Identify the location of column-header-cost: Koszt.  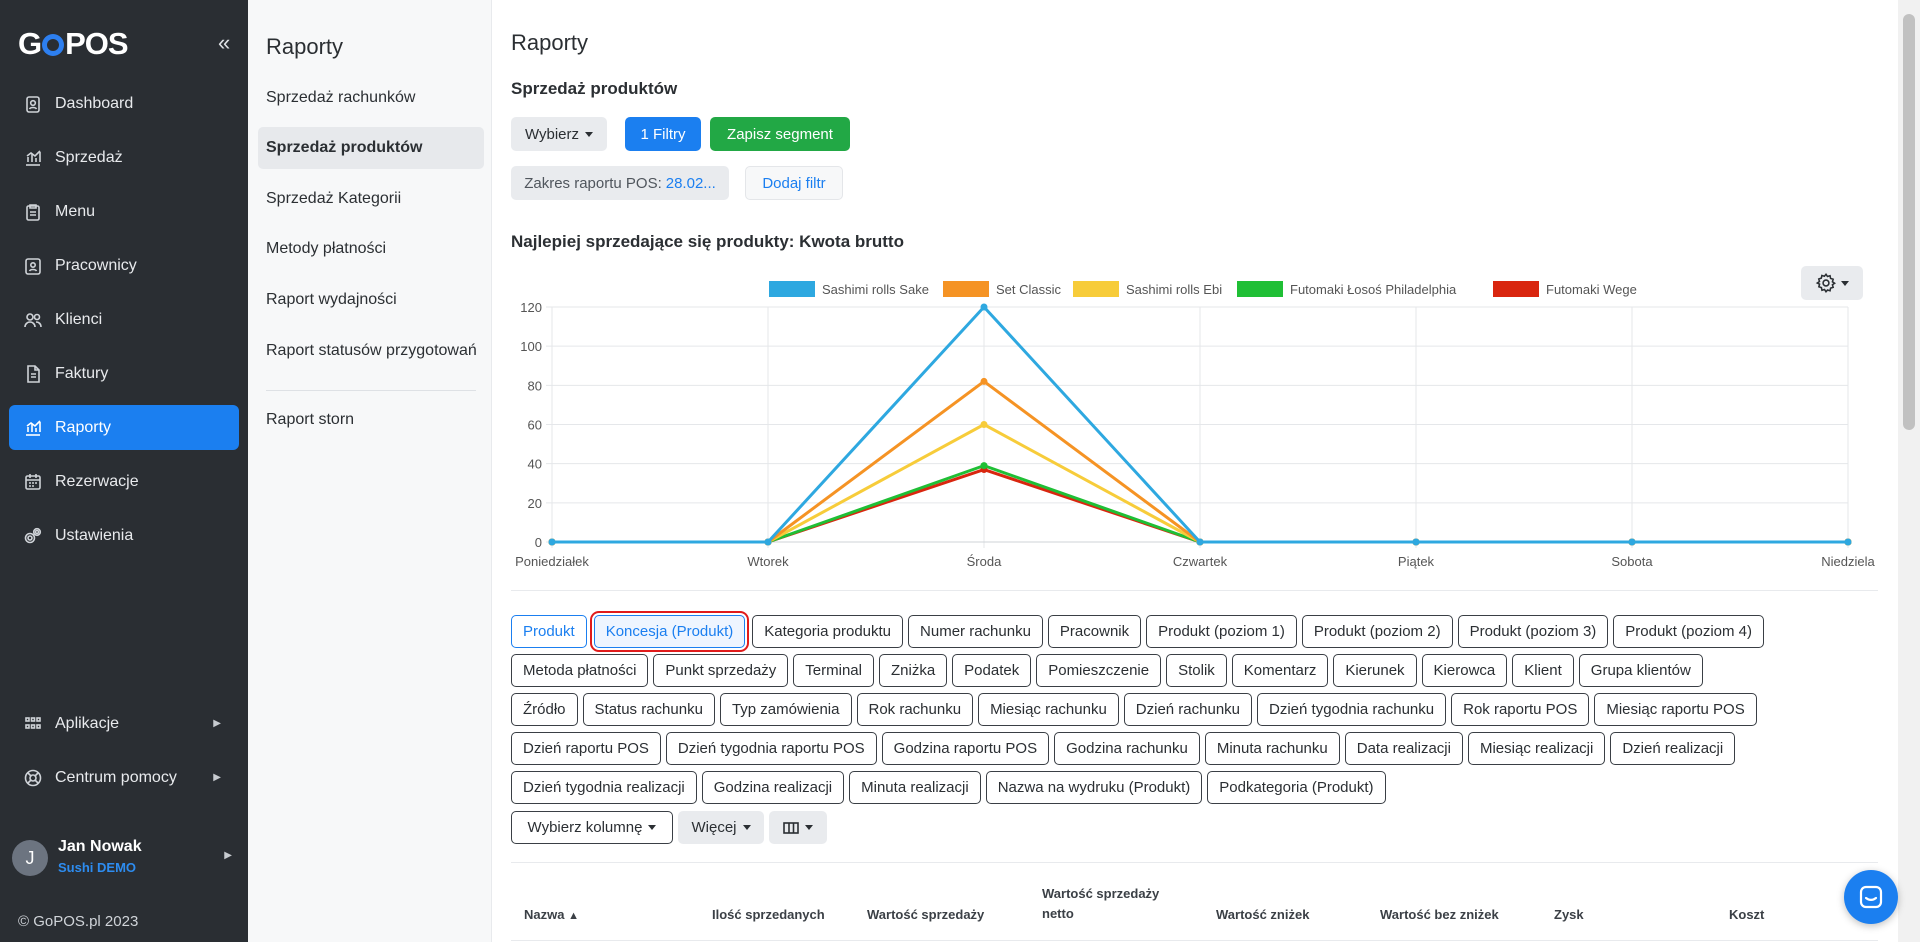
(1747, 914).